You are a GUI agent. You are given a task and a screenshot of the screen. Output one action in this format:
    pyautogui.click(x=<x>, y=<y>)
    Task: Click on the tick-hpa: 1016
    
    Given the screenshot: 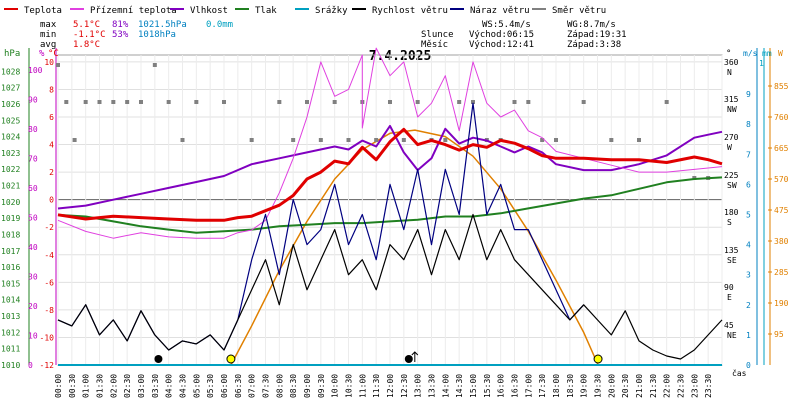 What is the action you would take?
    pyautogui.click(x=10, y=267)
    